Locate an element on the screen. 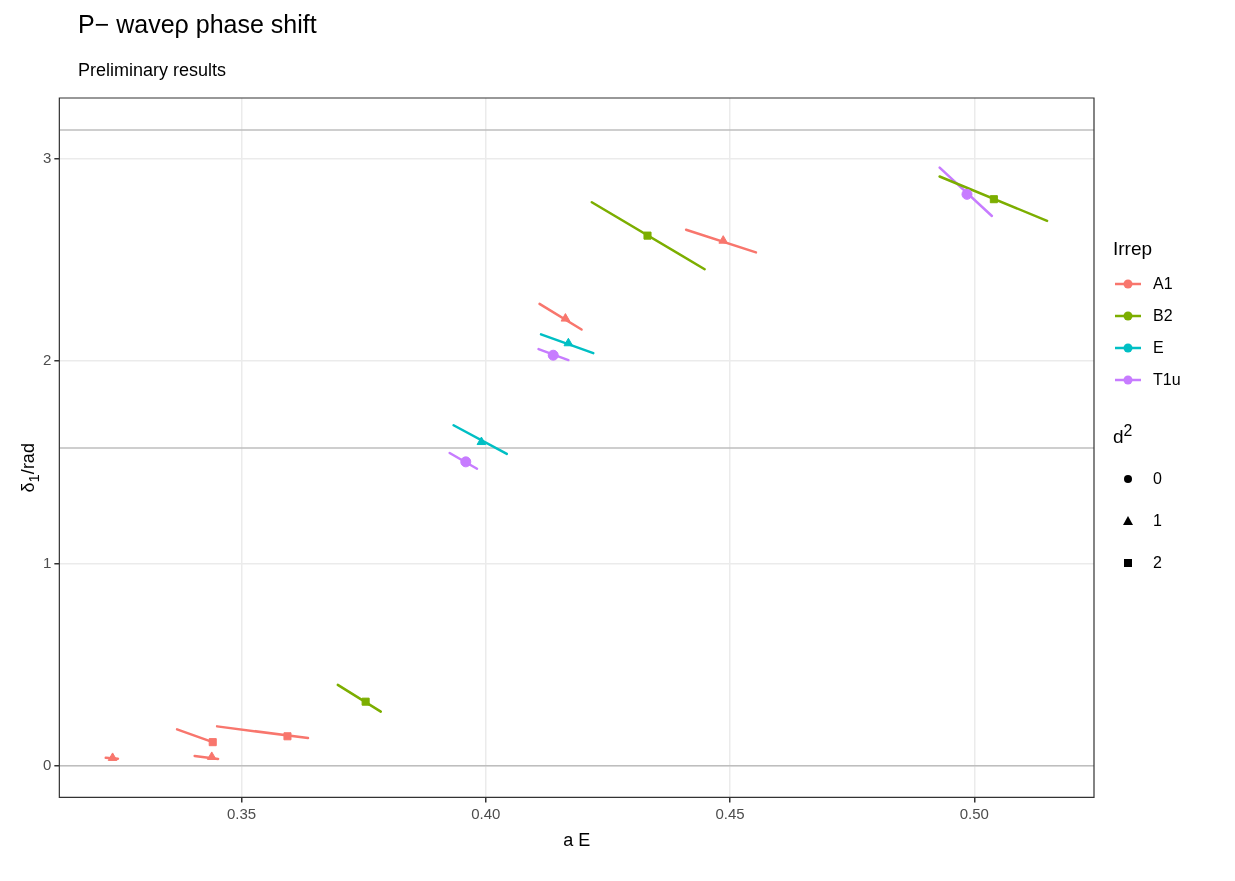 The height and width of the screenshot is (881, 1235). text: 1 is located at coordinates (1157, 521).